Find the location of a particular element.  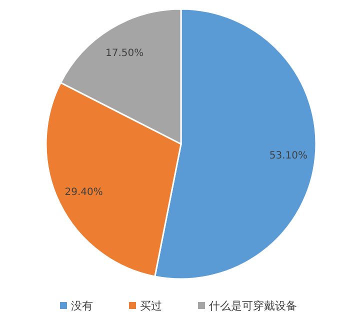

data-label: 17.50% is located at coordinates (125, 53).